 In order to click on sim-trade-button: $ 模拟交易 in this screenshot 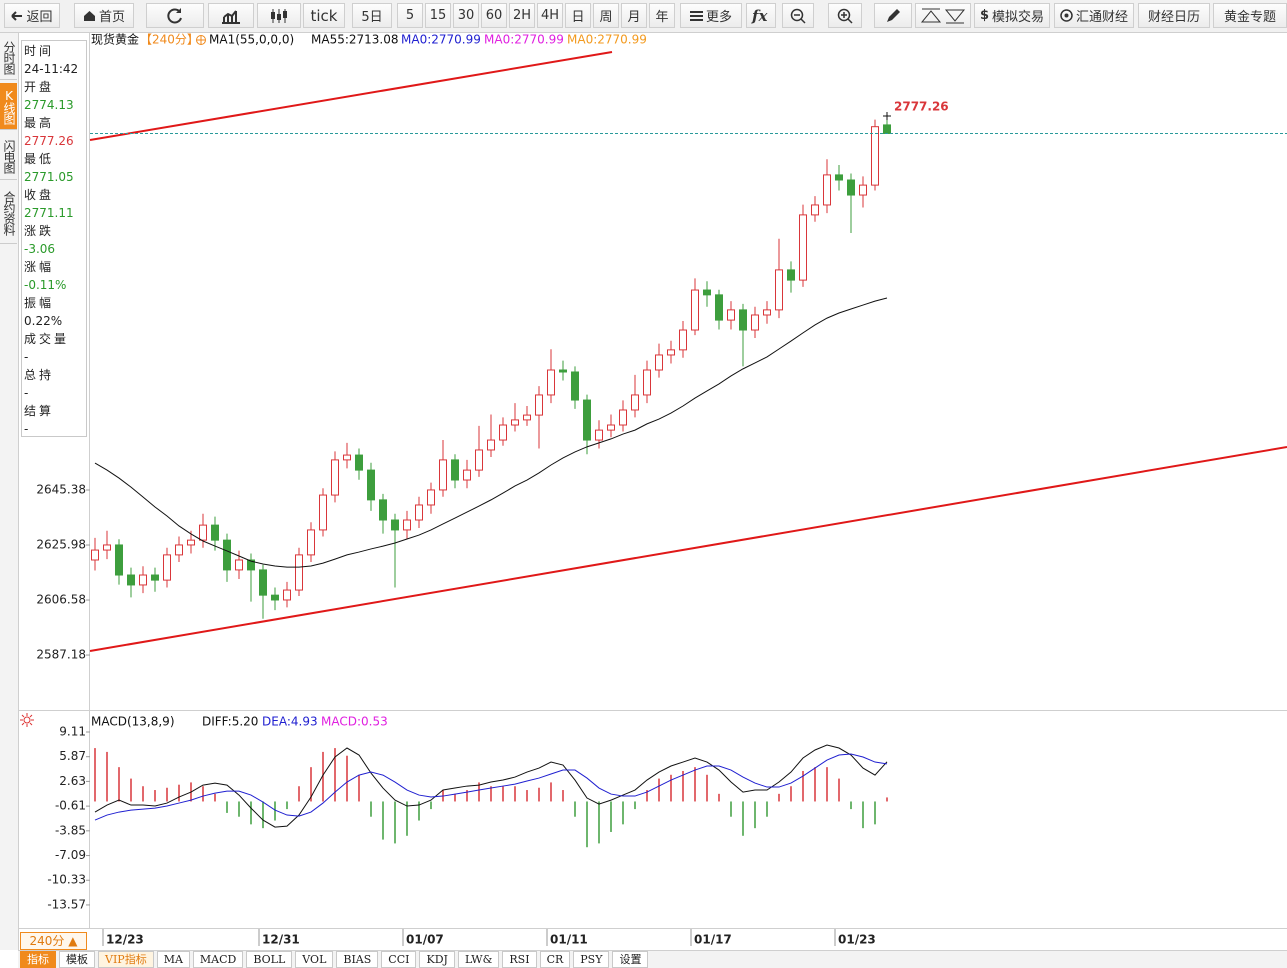, I will do `click(1012, 15)`.